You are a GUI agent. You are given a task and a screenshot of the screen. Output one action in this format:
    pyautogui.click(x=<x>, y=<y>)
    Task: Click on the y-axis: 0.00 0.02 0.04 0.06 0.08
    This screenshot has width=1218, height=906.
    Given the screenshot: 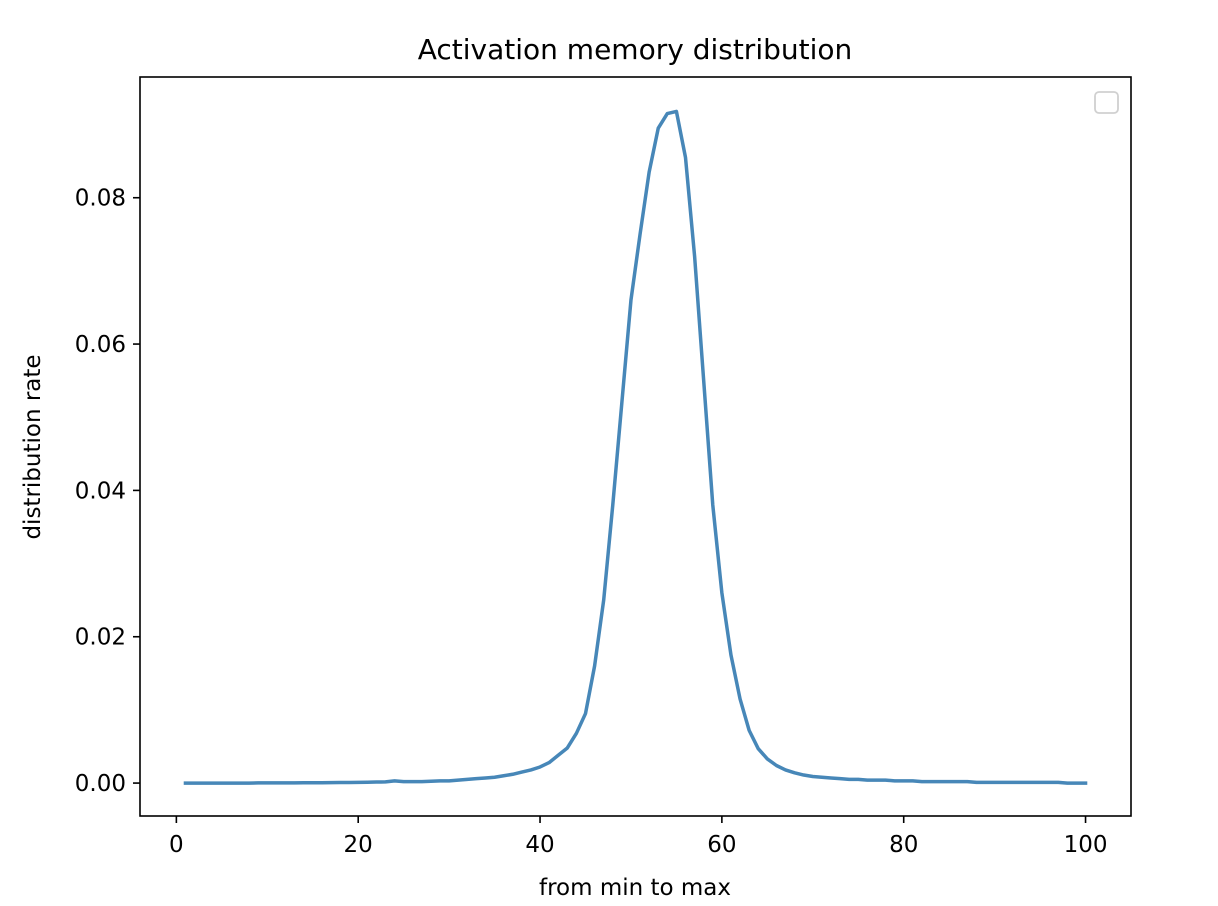 What is the action you would take?
    pyautogui.click(x=107, y=491)
    